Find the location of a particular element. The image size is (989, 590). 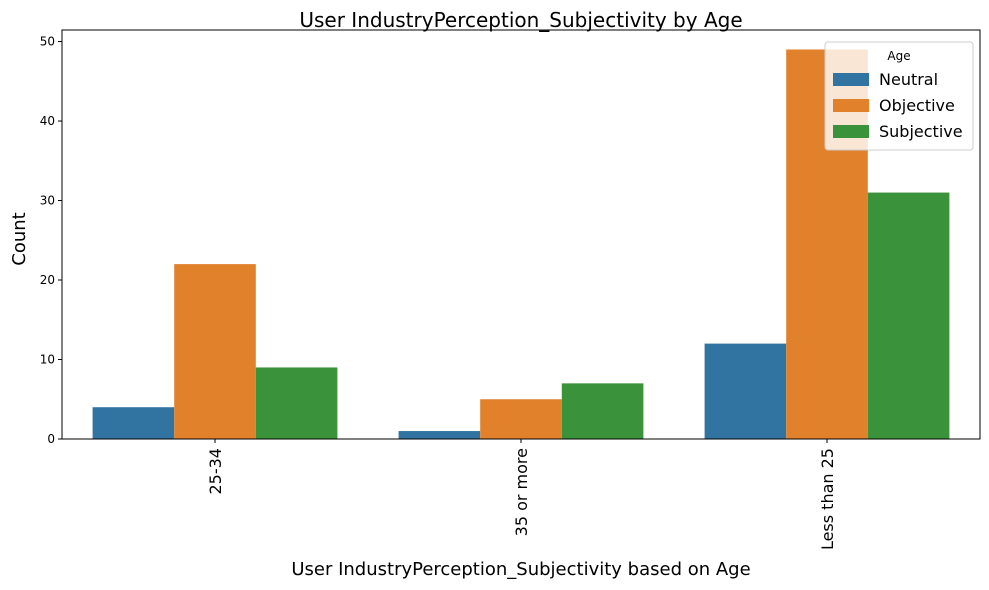

x-tick-label: 25-34 is located at coordinates (215, 471).